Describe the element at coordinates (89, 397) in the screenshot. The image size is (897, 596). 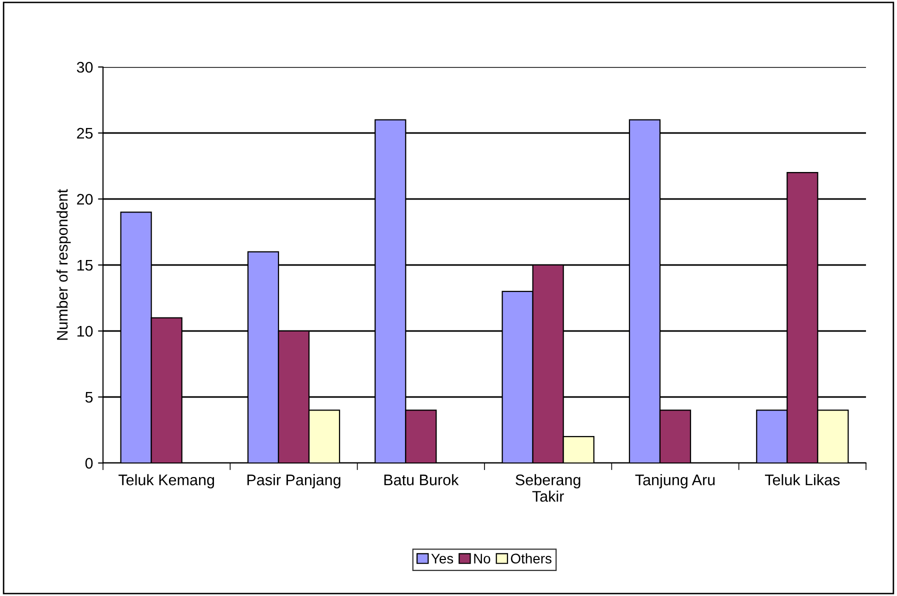
I see `y-tick-label: 5` at that location.